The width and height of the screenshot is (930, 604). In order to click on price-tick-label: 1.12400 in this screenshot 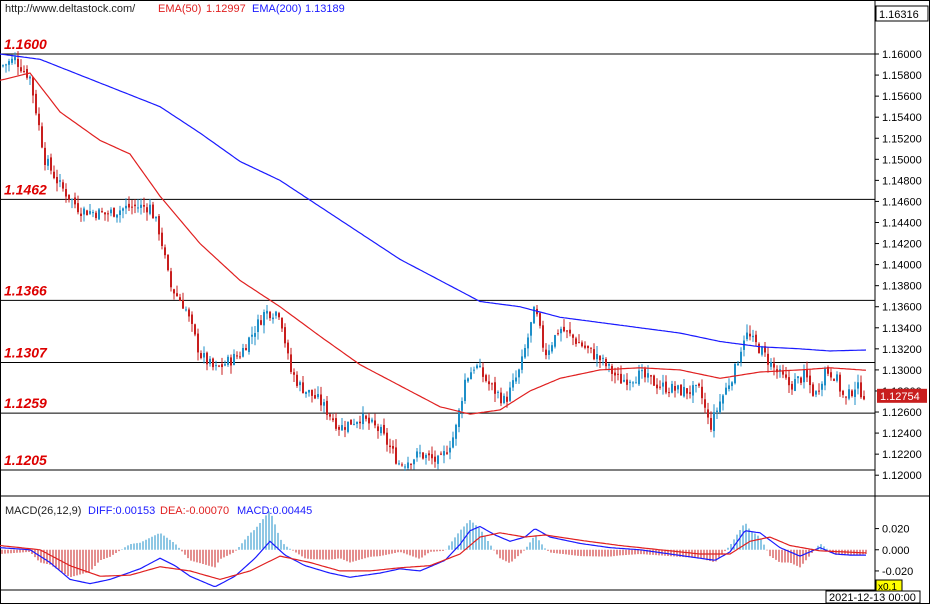, I will do `click(902, 434)`.